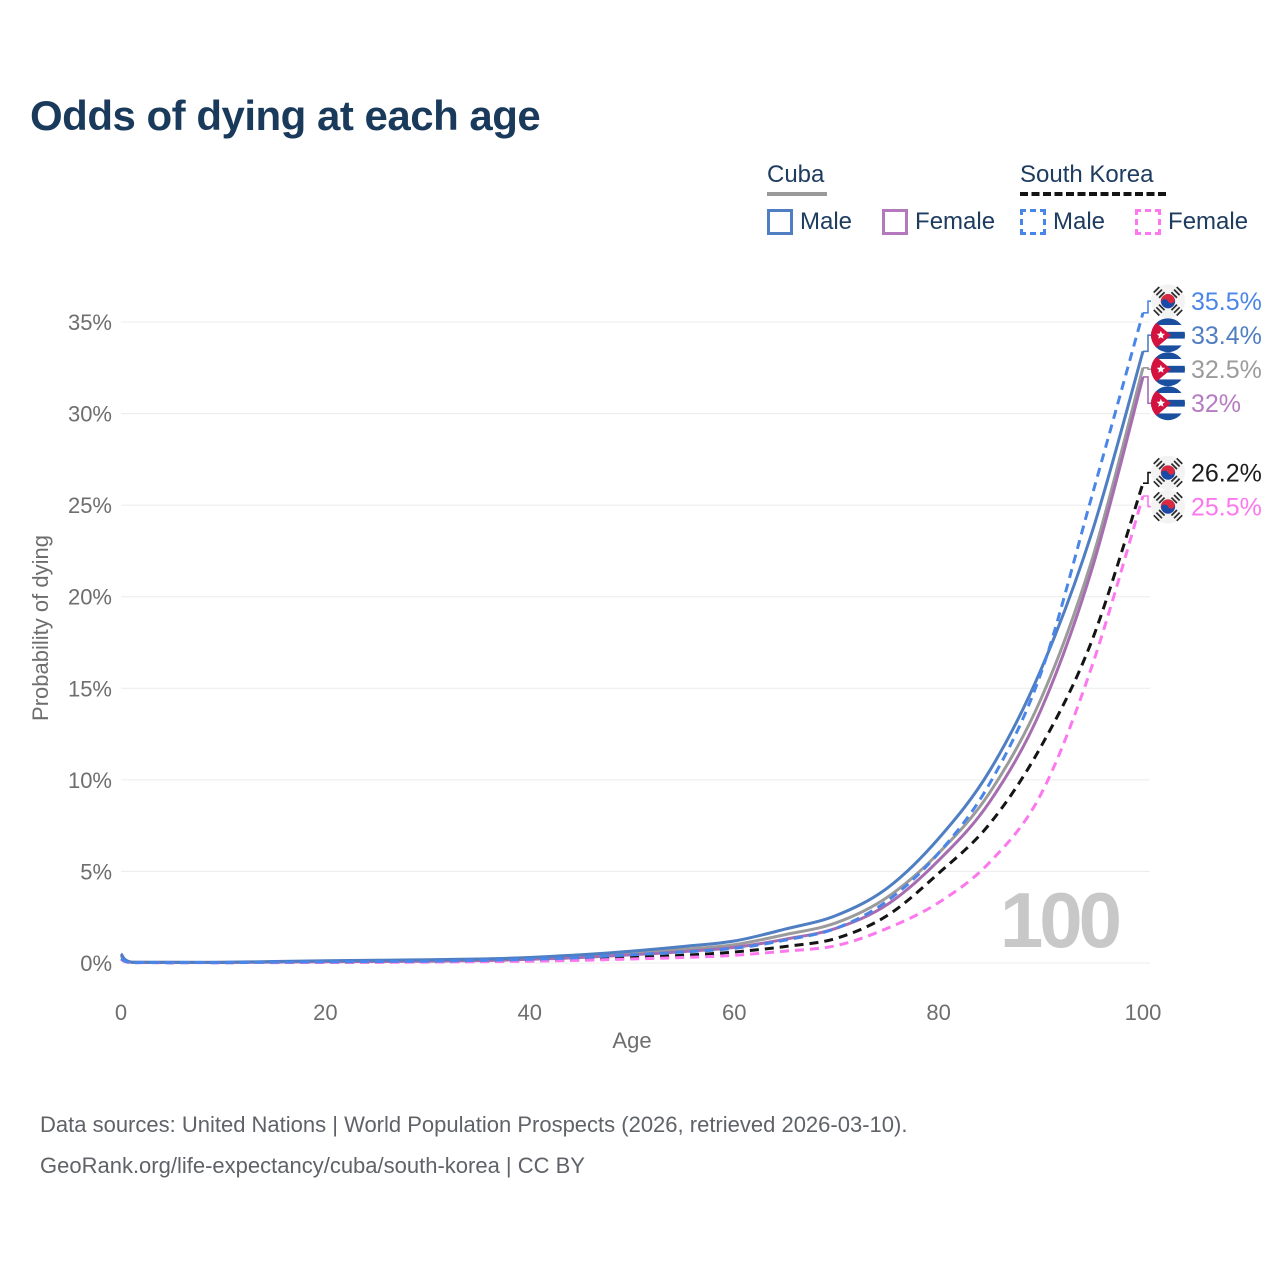 The height and width of the screenshot is (1280, 1280). Describe the element at coordinates (1226, 508) in the screenshot. I see `end-label-south-korea-female: 25.5%` at that location.